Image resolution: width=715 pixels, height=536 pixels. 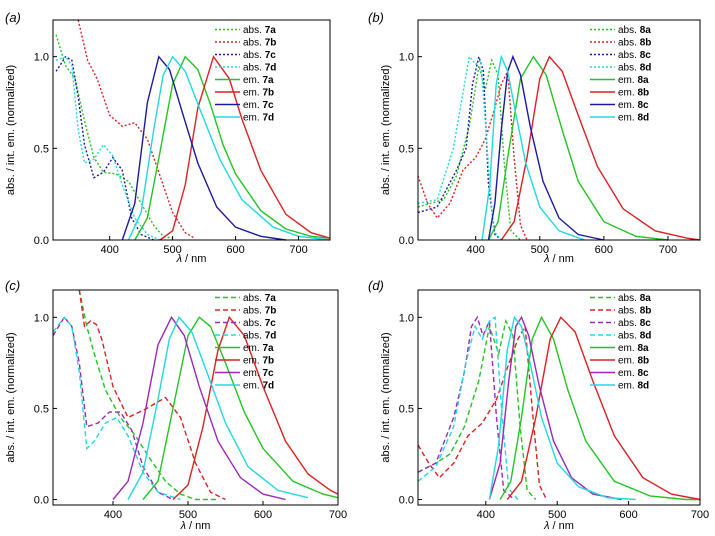 I want to click on legend-entry: em. 7d, so click(x=258, y=118).